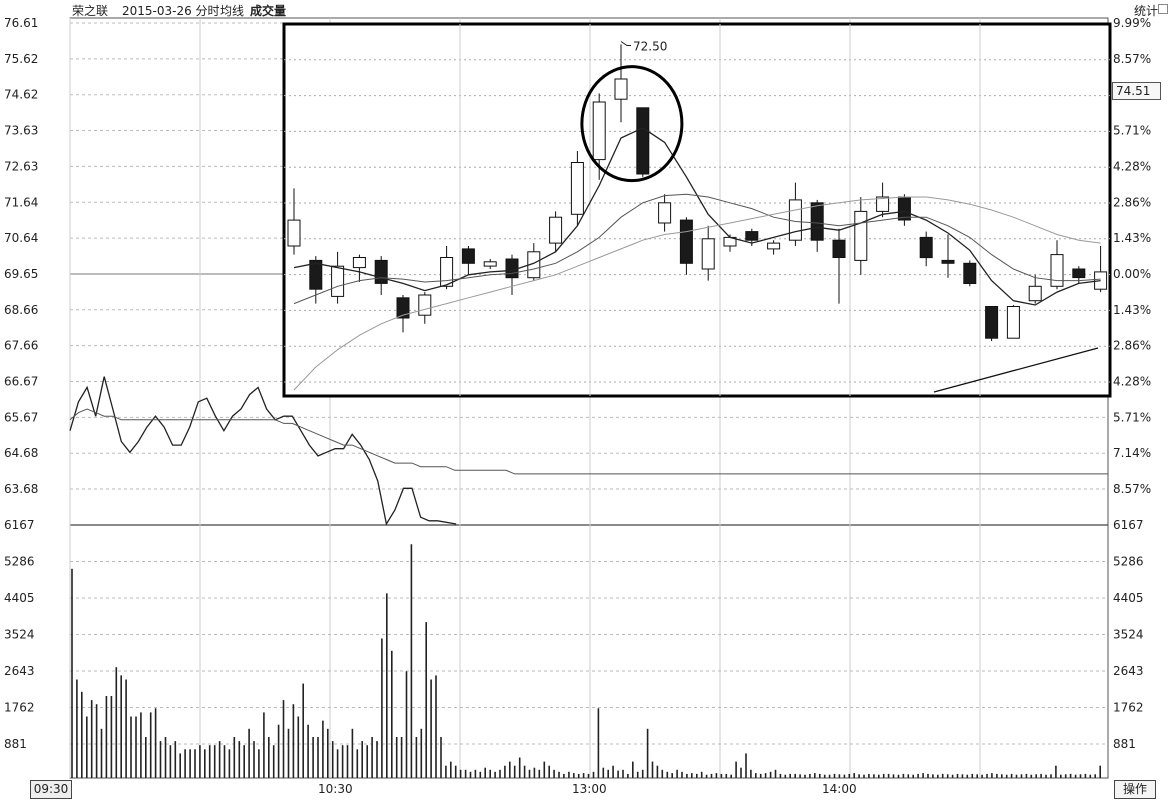  I want to click on price-tick-label: 74.62, so click(21, 95).